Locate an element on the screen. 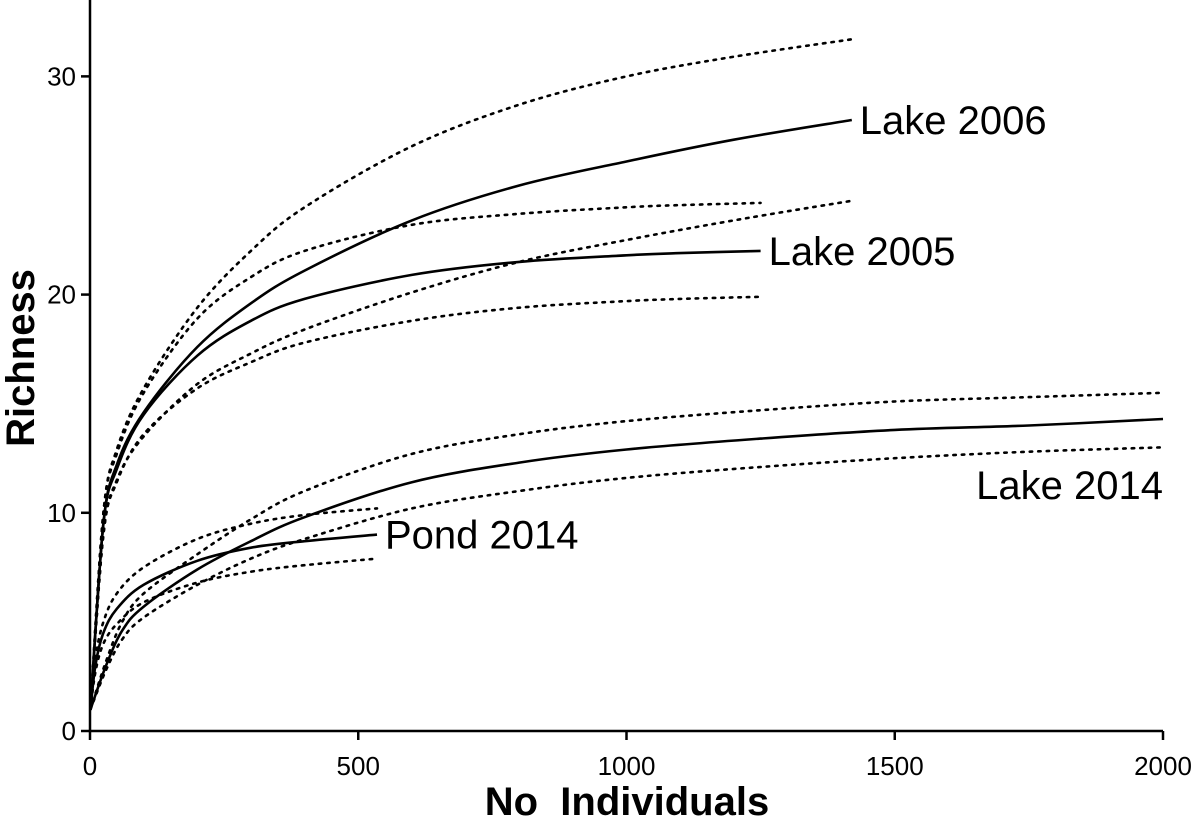 This screenshot has width=1200, height=819. pond-2014-label: Pond 2014 is located at coordinates (482, 536).